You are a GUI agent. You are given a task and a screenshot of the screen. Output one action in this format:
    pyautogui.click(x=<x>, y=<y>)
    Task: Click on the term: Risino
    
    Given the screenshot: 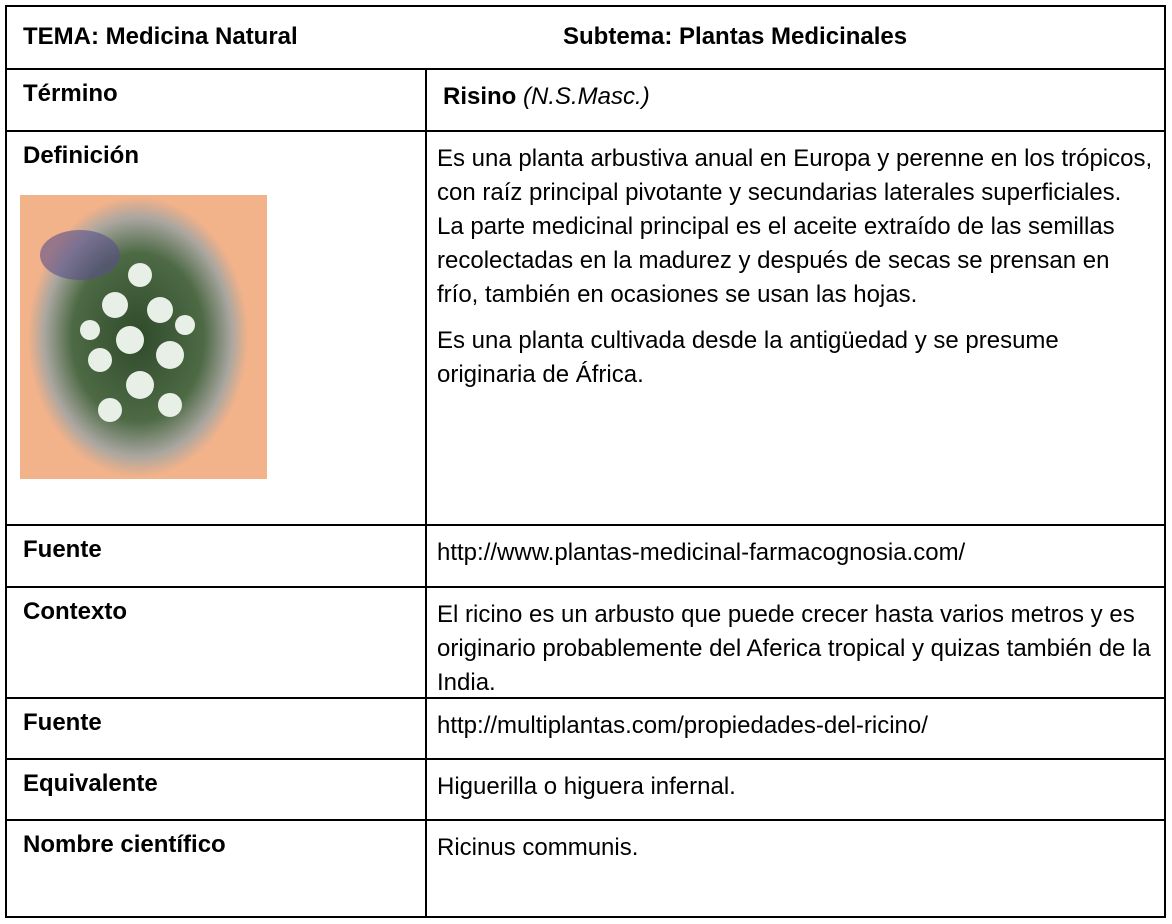 What is the action you would take?
    pyautogui.click(x=480, y=96)
    